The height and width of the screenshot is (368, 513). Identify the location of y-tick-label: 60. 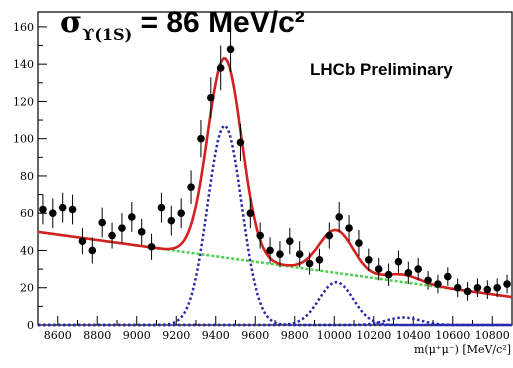
(27, 213).